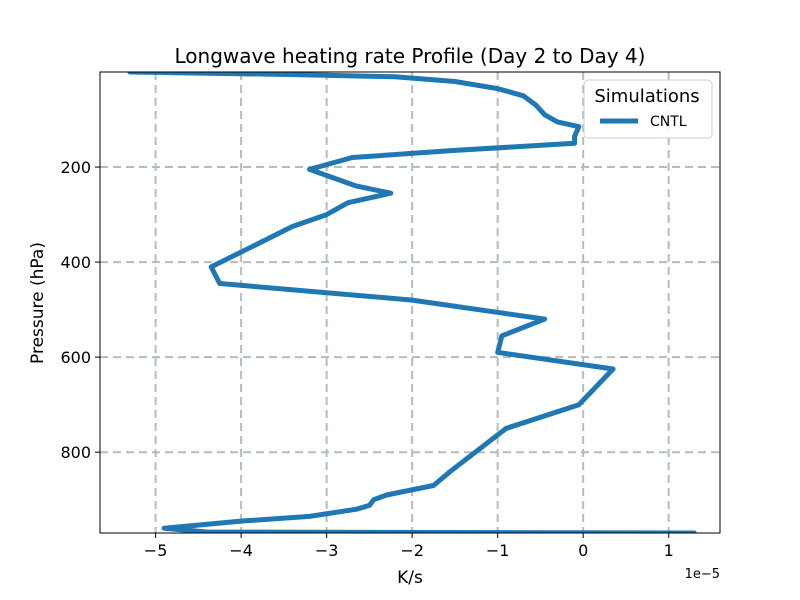 Image resolution: width=800 pixels, height=600 pixels. Describe the element at coordinates (668, 122) in the screenshot. I see `legend-entry-cntl: CNTL` at that location.